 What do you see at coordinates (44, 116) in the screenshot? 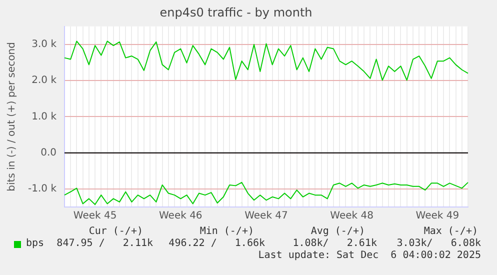
I see `y-tick-label: 1.0 k` at bounding box center [44, 116].